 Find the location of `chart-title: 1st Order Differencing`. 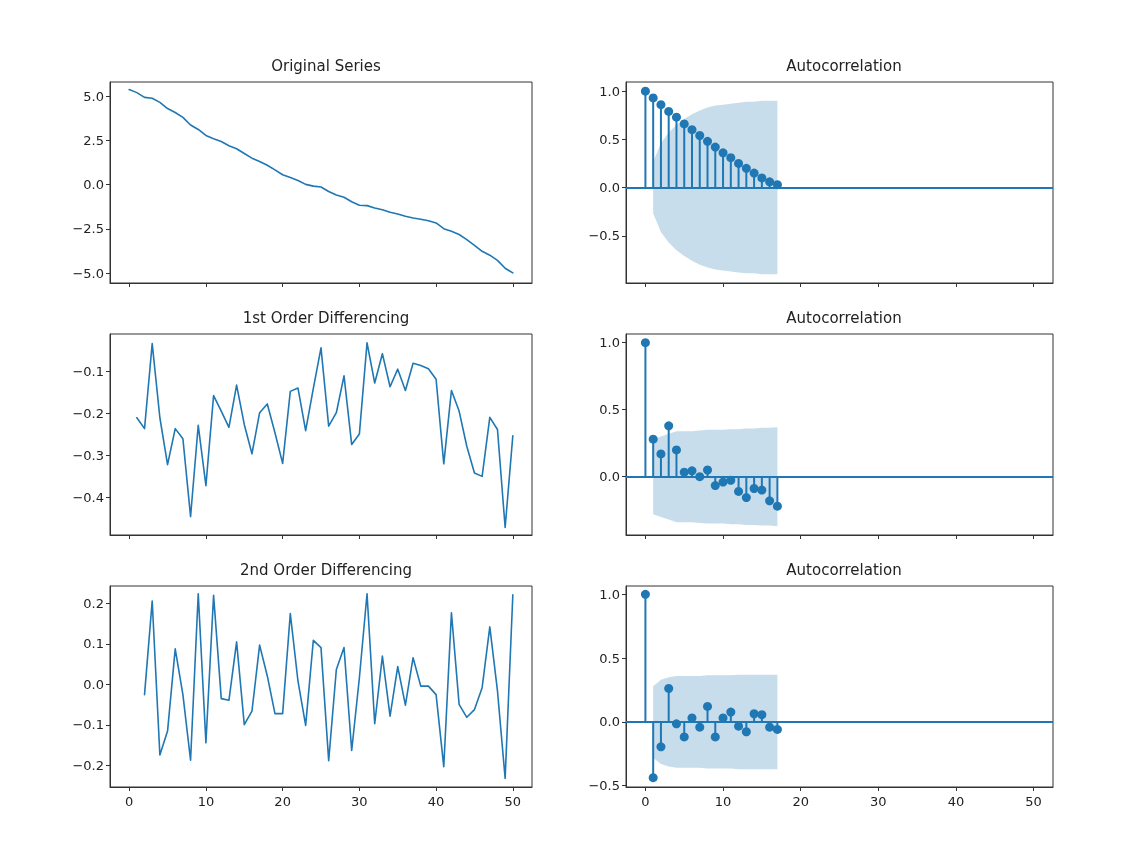

chart-title: 1st Order Differencing is located at coordinates (326, 317).